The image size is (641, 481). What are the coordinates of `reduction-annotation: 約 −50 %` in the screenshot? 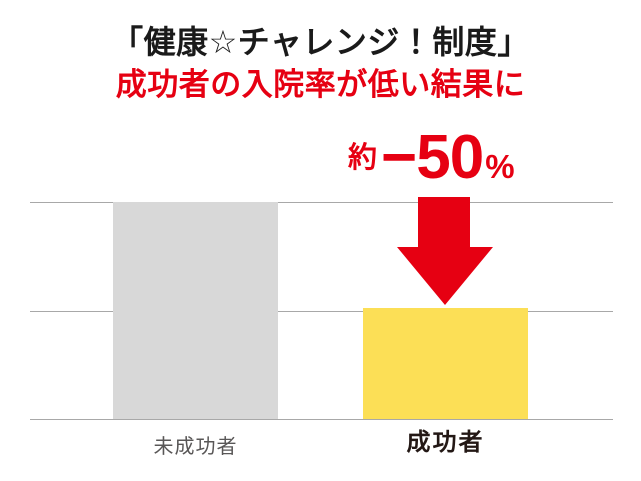 It's located at (431, 158).